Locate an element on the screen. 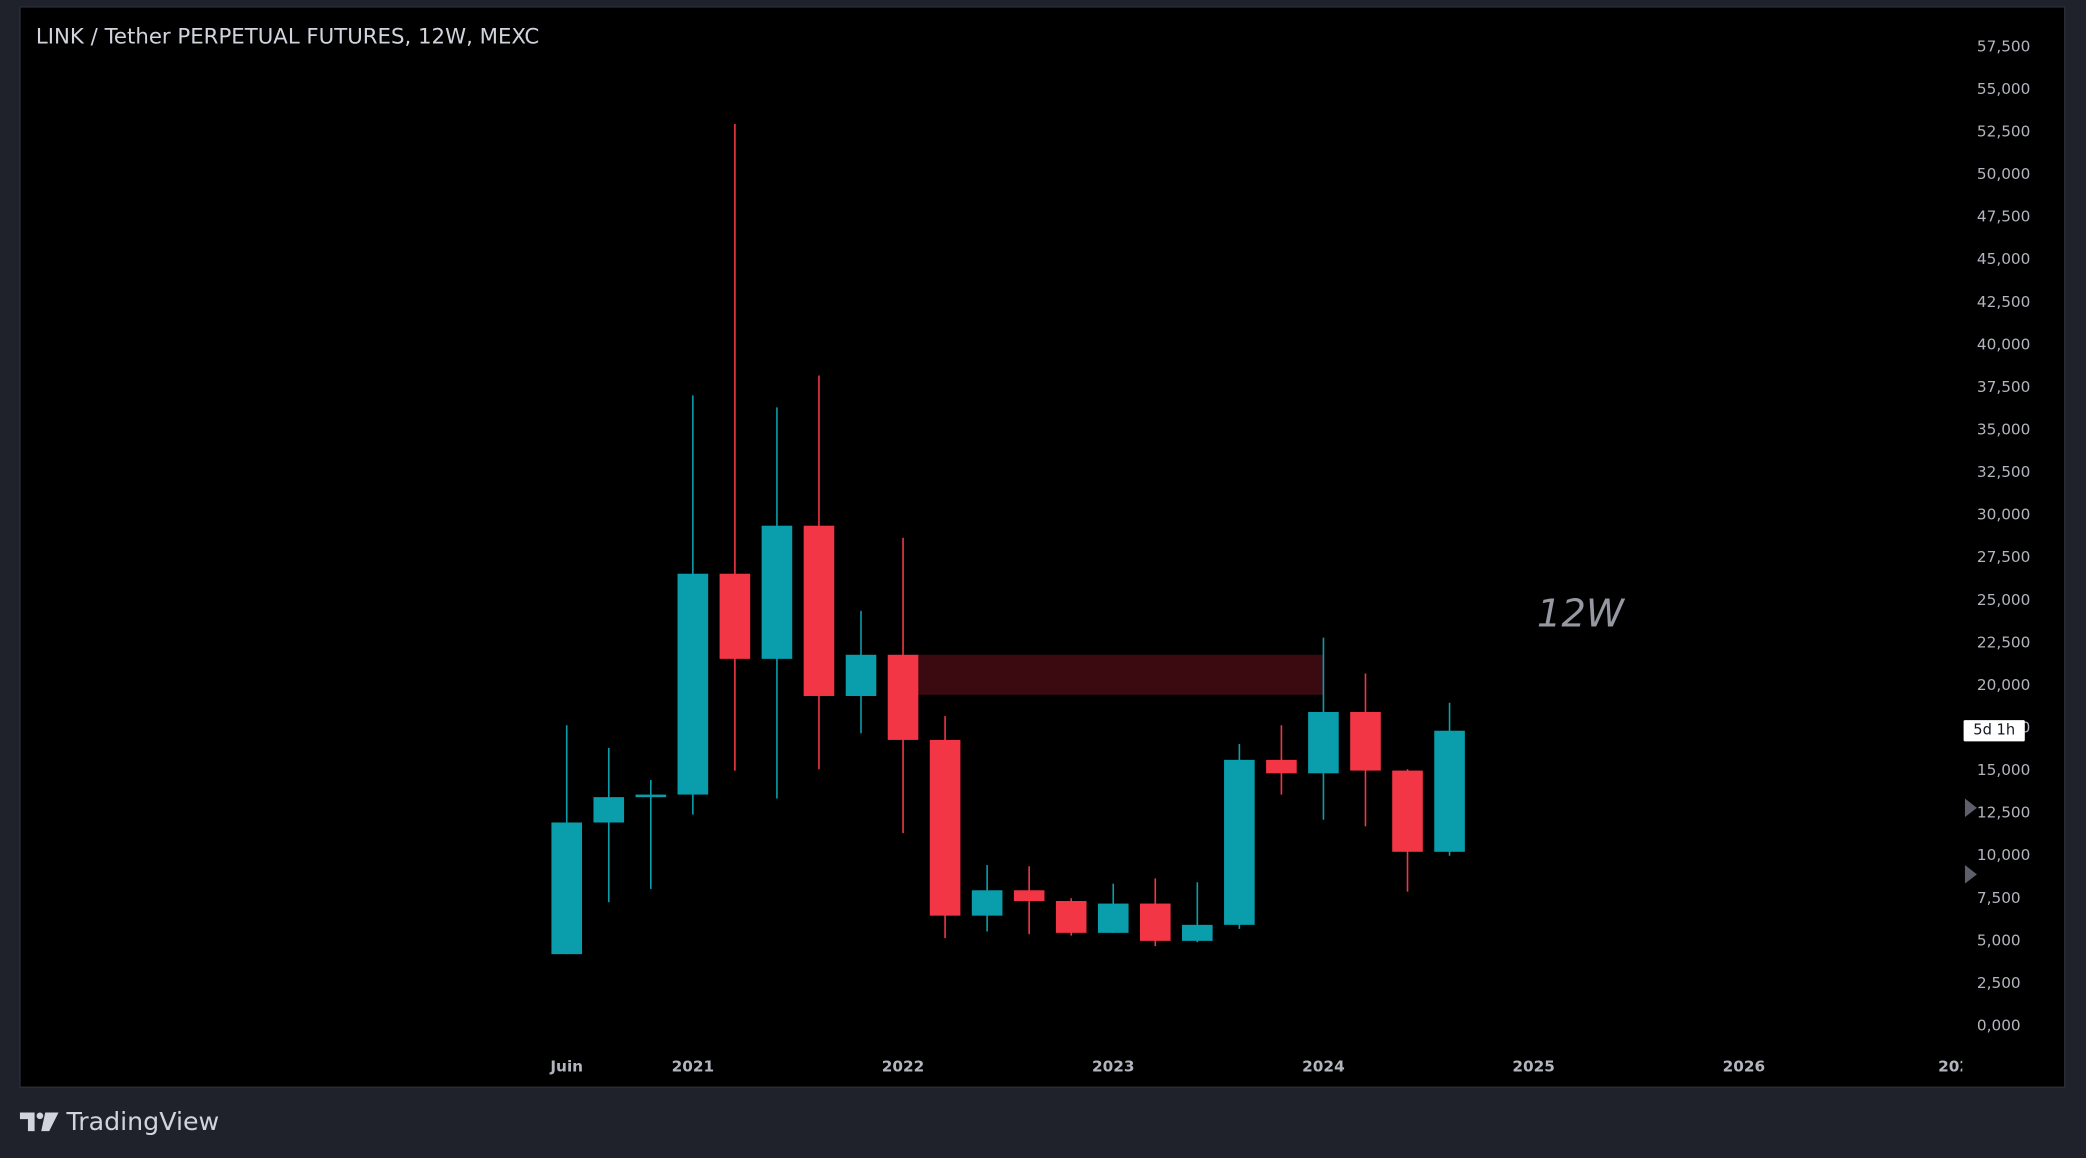 This screenshot has width=2086, height=1158. y-tick-label: 10,000 is located at coordinates (2003, 855).